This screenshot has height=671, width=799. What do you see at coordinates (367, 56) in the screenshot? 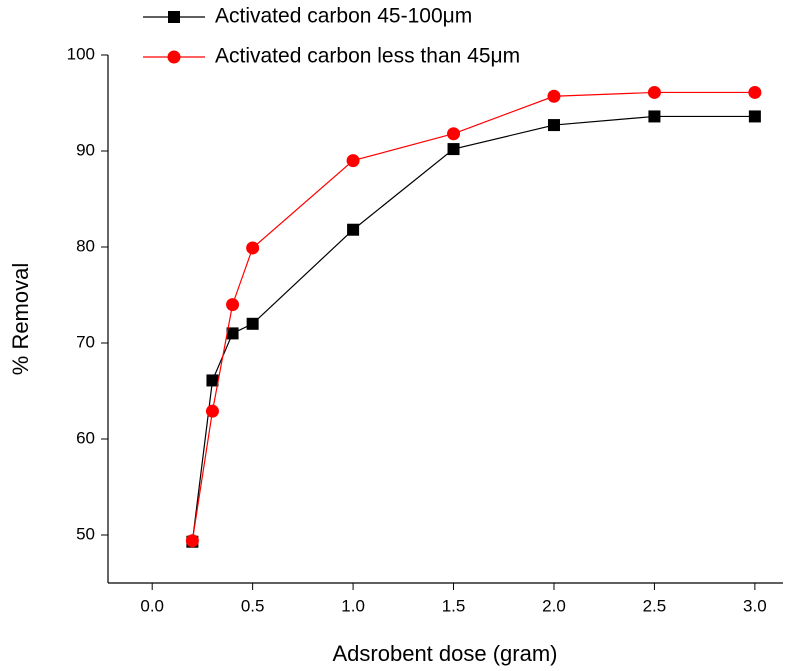
I see `legend-label: Activated carbon less than 45μm` at bounding box center [367, 56].